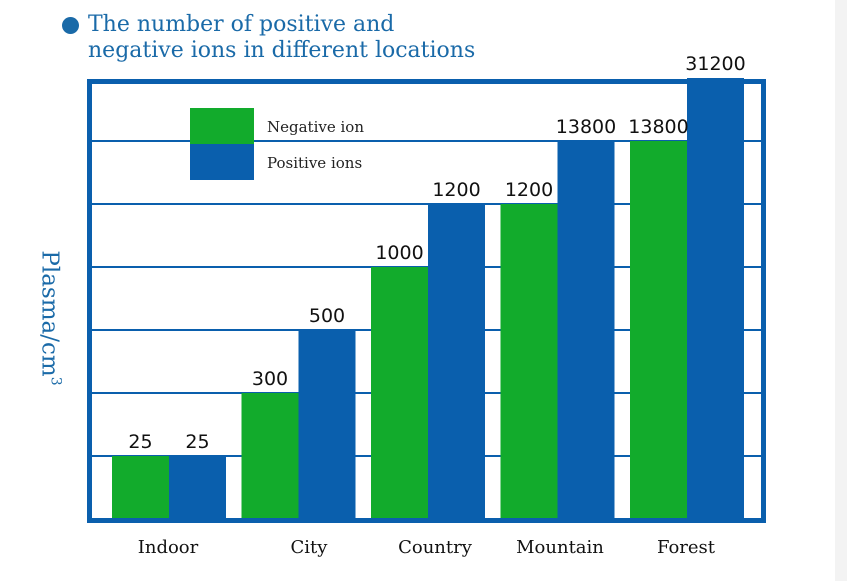 The image size is (847, 581). I want to click on data-label: 300, so click(270, 379).